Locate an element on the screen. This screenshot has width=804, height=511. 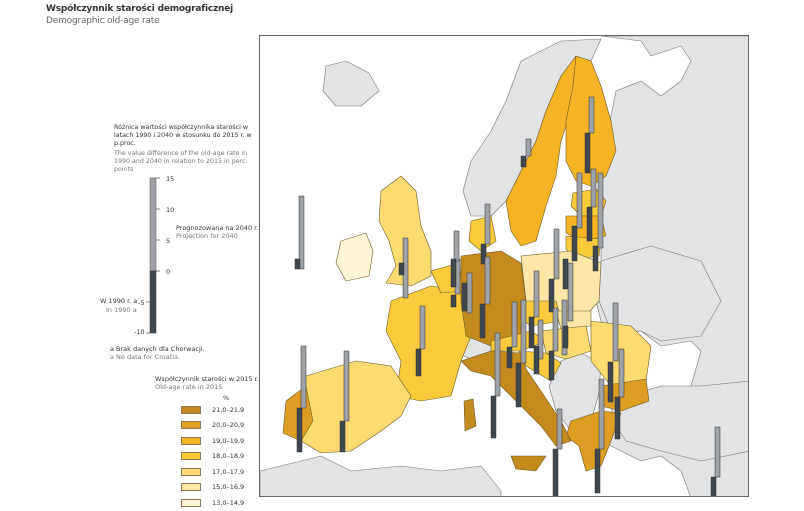
croatia-note: a Brak danych dla Chorwacji. is located at coordinates (157, 349).